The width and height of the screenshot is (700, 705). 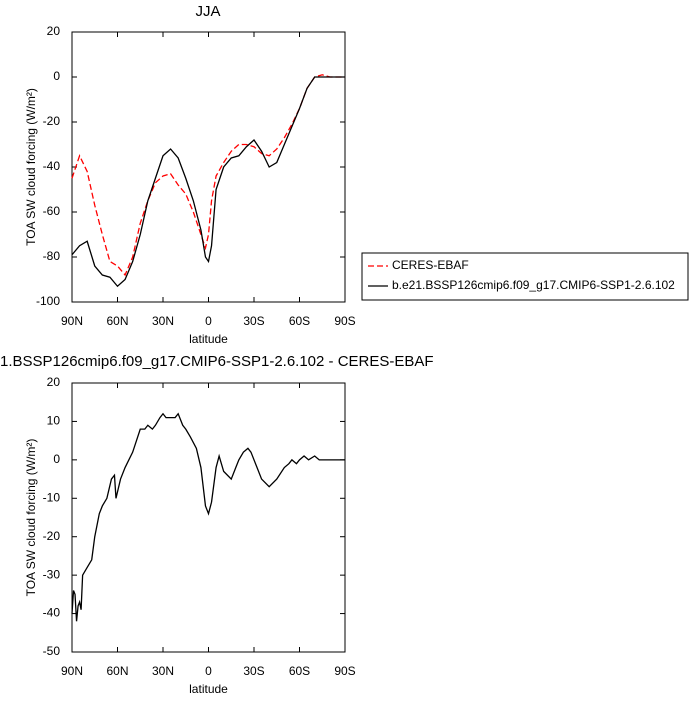 I want to click on chart-title: JJA, so click(x=207, y=11).